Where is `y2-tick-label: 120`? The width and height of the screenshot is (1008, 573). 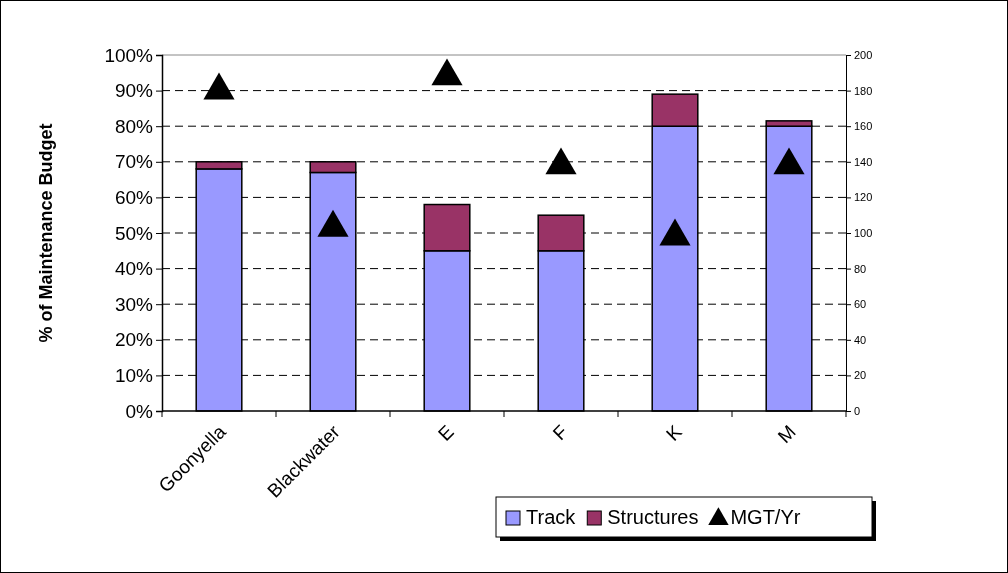 y2-tick-label: 120 is located at coordinates (863, 197).